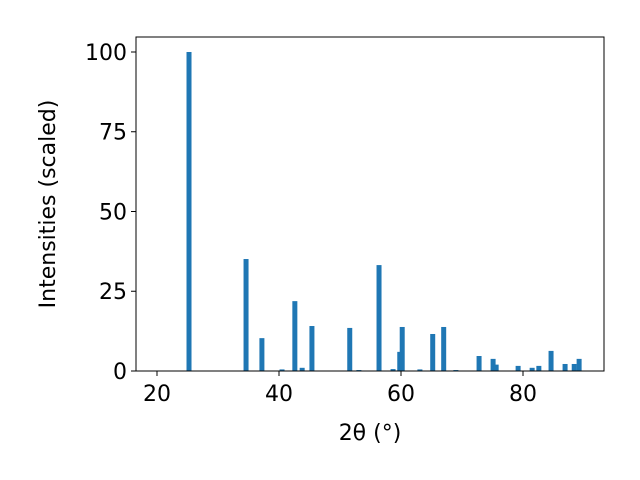 This screenshot has width=640, height=480. What do you see at coordinates (157, 394) in the screenshot?
I see `x-tick-label: 20` at bounding box center [157, 394].